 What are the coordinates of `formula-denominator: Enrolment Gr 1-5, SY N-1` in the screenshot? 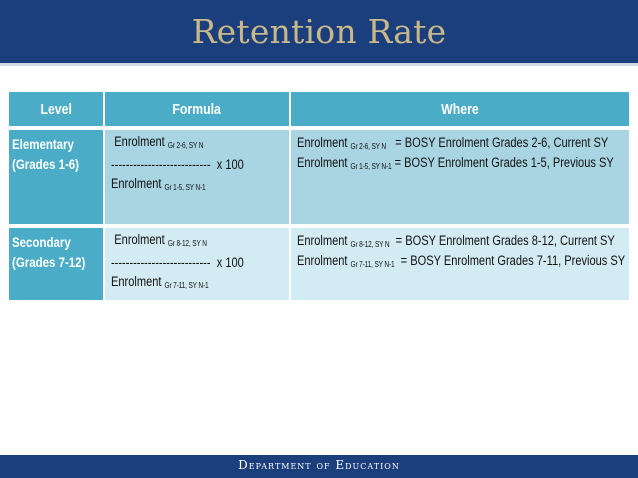 It's located at (158, 184).